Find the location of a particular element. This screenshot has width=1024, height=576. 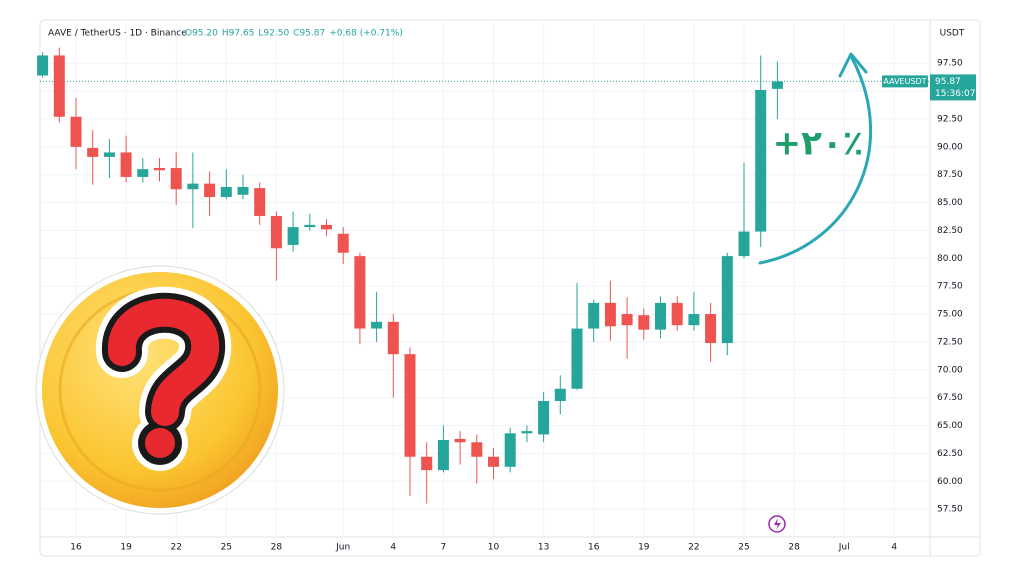

price-tags: AAVEUSDT 95.87 15:36:07 is located at coordinates (929, 87).